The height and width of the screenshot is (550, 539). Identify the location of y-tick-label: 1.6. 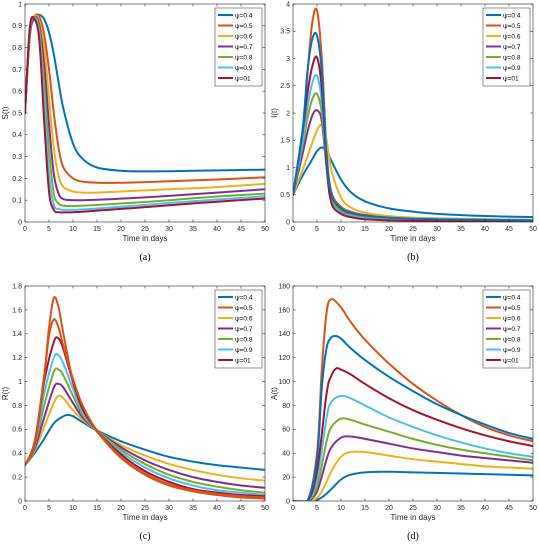
(17, 310).